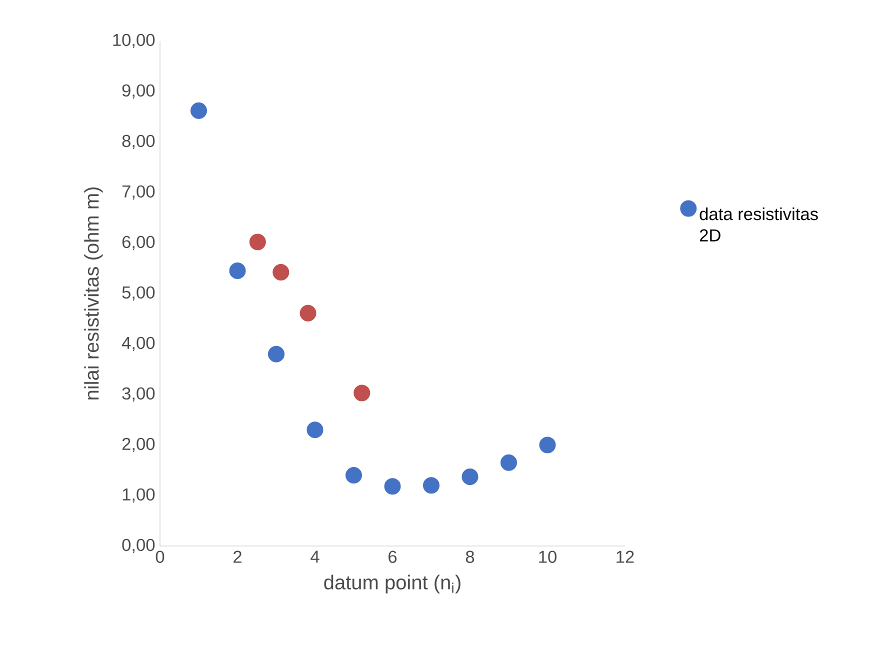 The height and width of the screenshot is (655, 894). What do you see at coordinates (315, 556) in the screenshot?
I see `x-tick-label: 4` at bounding box center [315, 556].